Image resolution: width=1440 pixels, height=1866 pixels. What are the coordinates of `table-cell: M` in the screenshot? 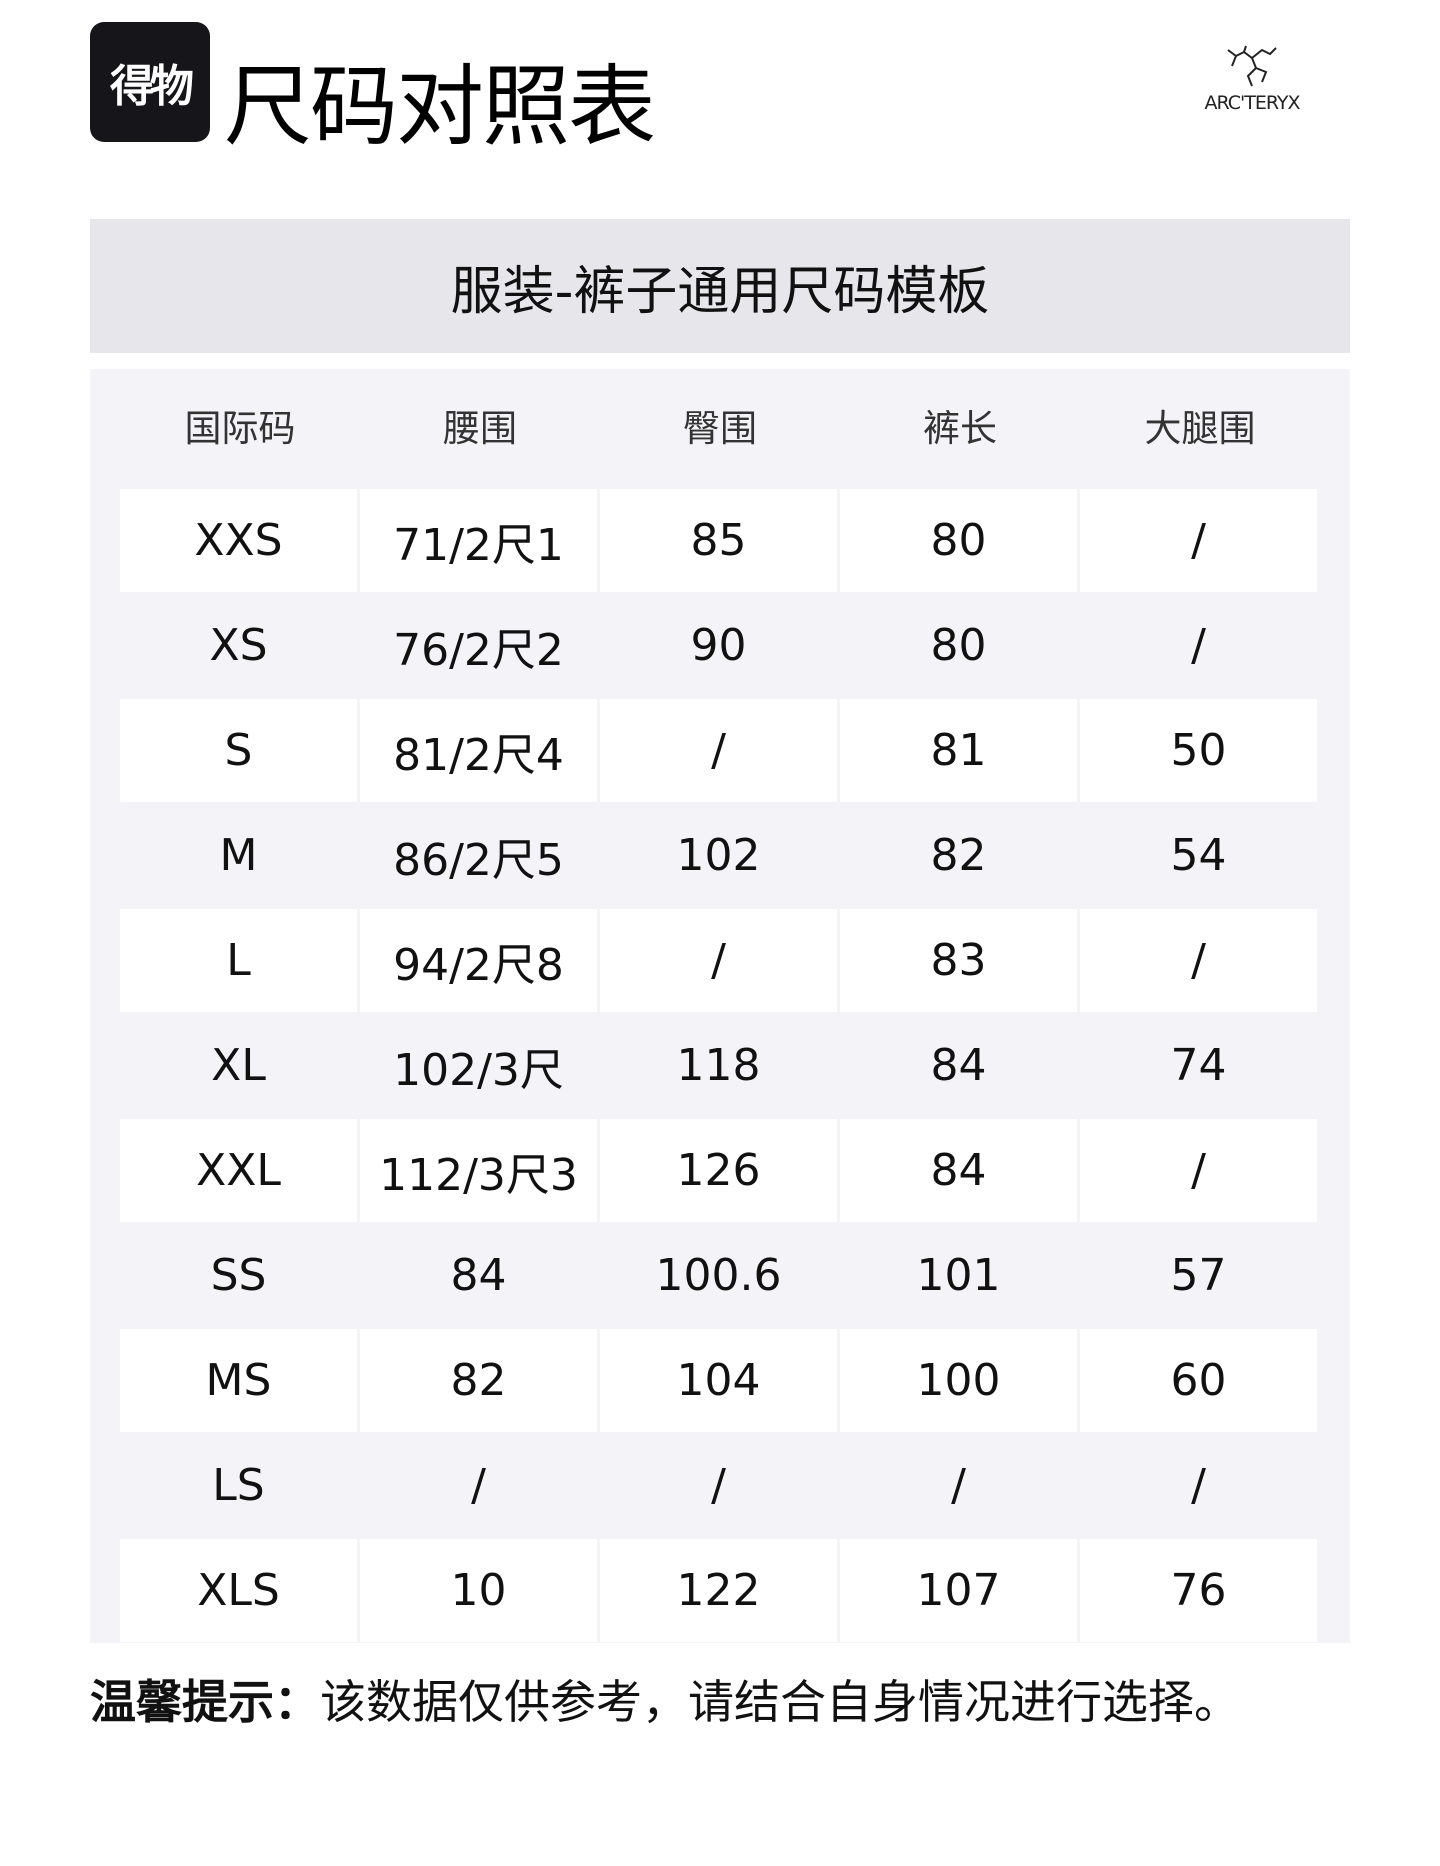 It's located at (238, 855).